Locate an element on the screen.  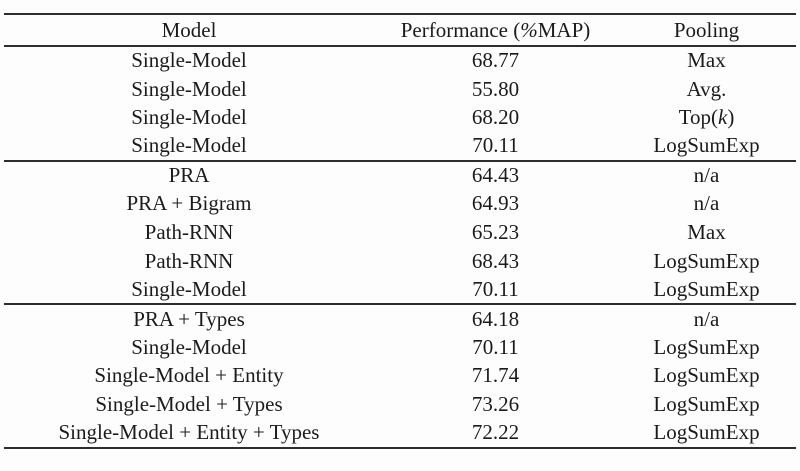
table-row: Path-RNN 68.43 LogSumExp is located at coordinates (400, 261).